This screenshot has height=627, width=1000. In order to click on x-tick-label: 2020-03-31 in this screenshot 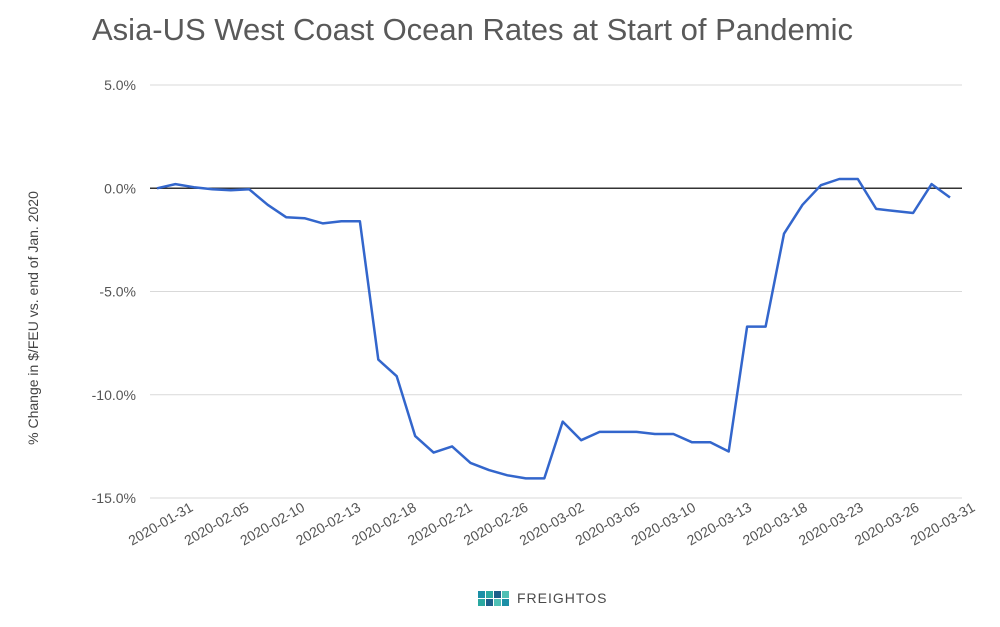, I will do `click(942, 524)`.